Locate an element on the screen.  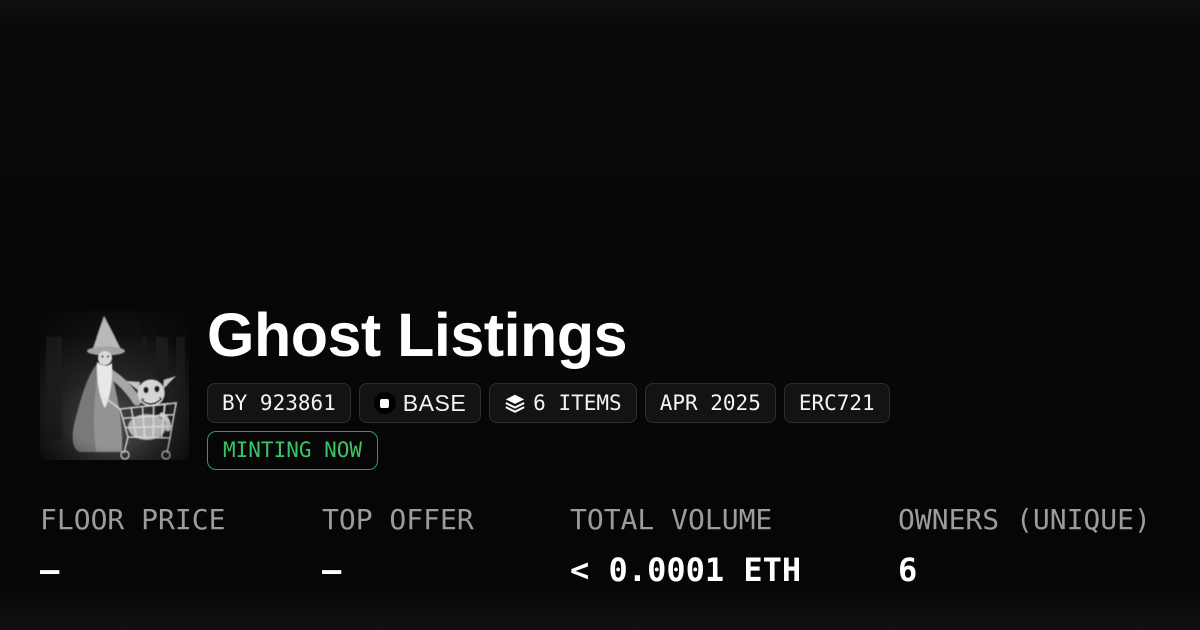
collection-thumbnail is located at coordinates (114, 385).